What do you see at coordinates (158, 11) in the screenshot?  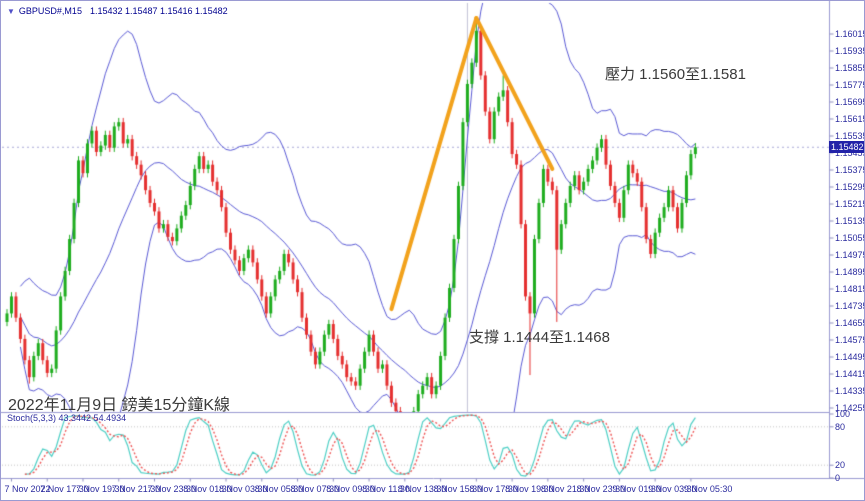 I see `symbol-ohlc-values: 1.15432 1.15487 1.15416 1.15482` at bounding box center [158, 11].